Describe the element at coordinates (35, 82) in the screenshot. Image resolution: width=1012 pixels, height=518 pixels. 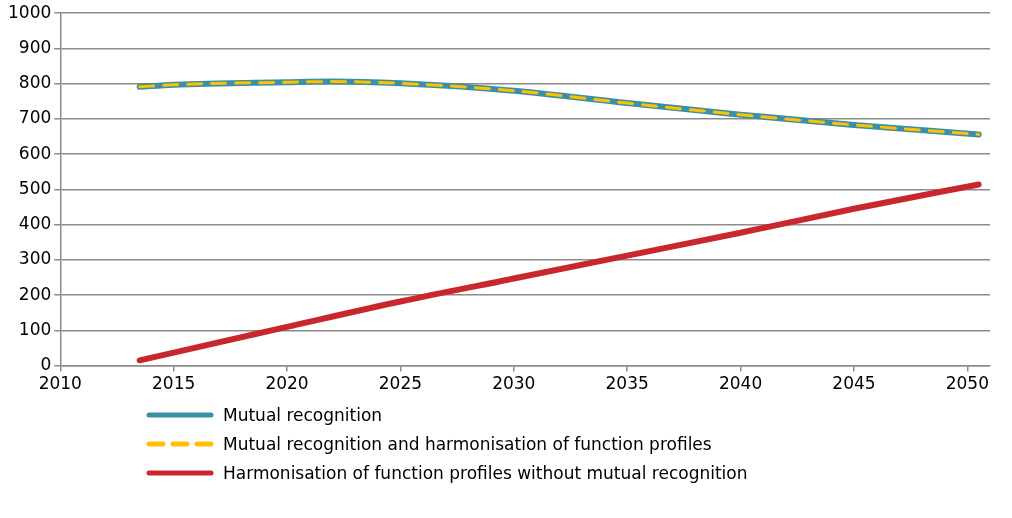
I see `y-tick-label: 800` at that location.